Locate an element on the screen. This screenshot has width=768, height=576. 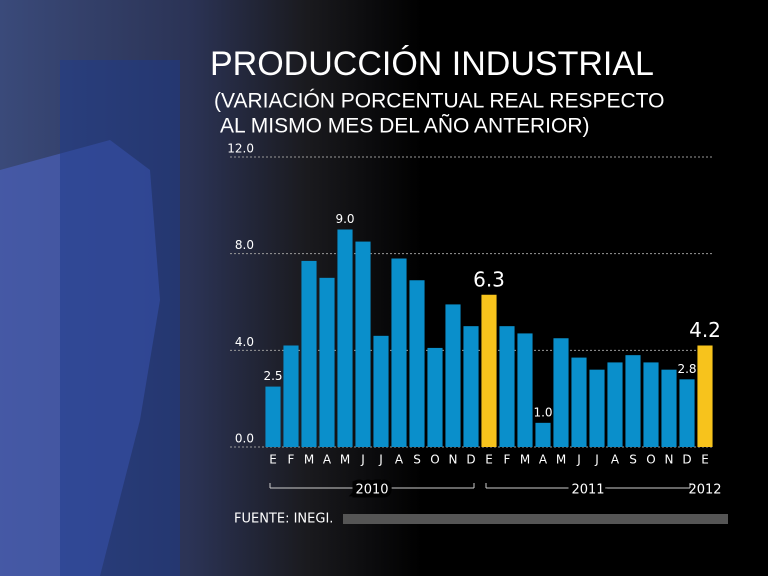
year-label: 2010 is located at coordinates (371, 490).